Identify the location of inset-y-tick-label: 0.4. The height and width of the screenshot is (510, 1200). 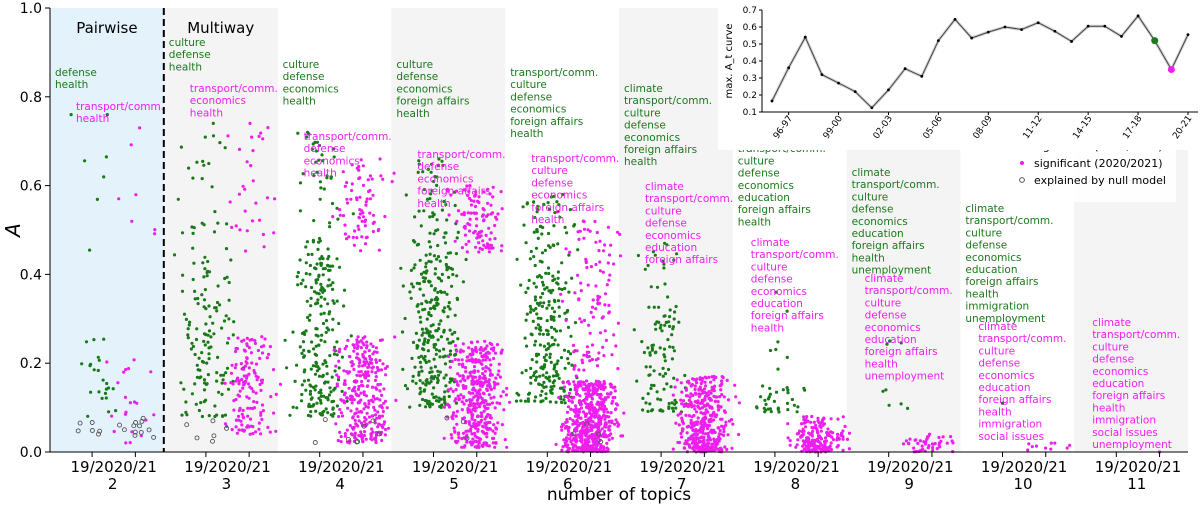
(750, 62).